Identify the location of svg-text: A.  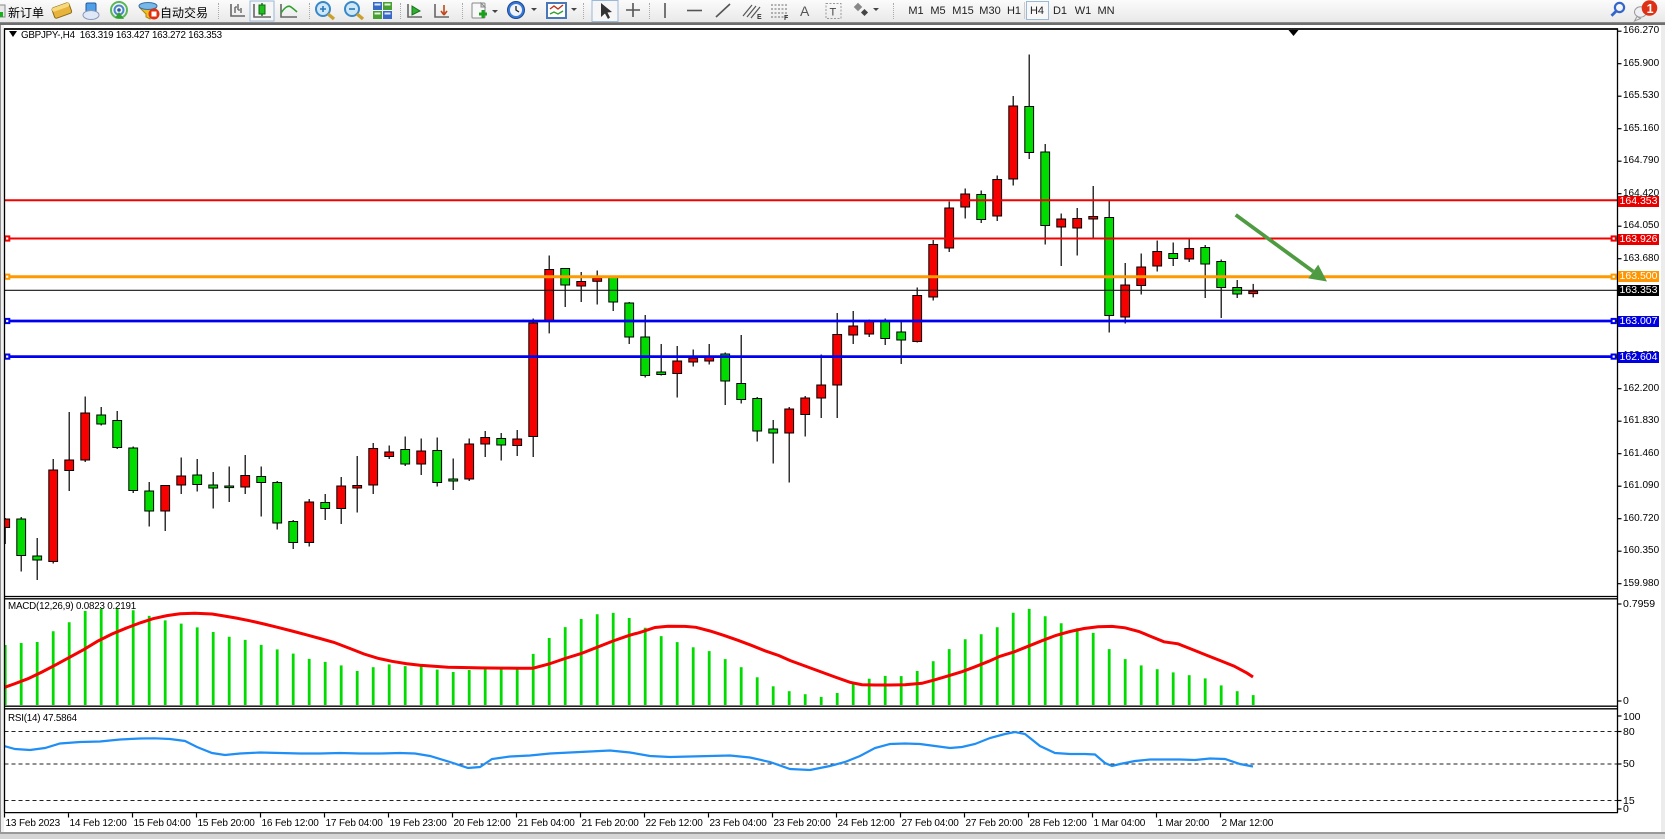
(805, 11).